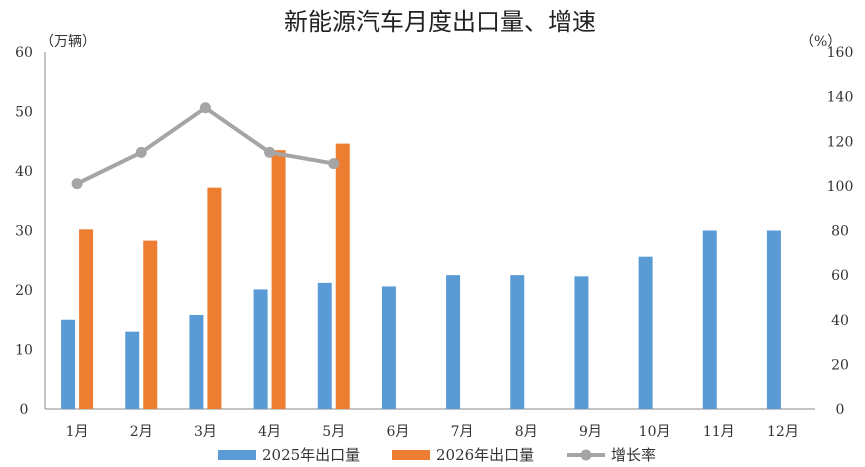 This screenshot has width=865, height=467. I want to click on x-tick-label: 7月, so click(462, 432).